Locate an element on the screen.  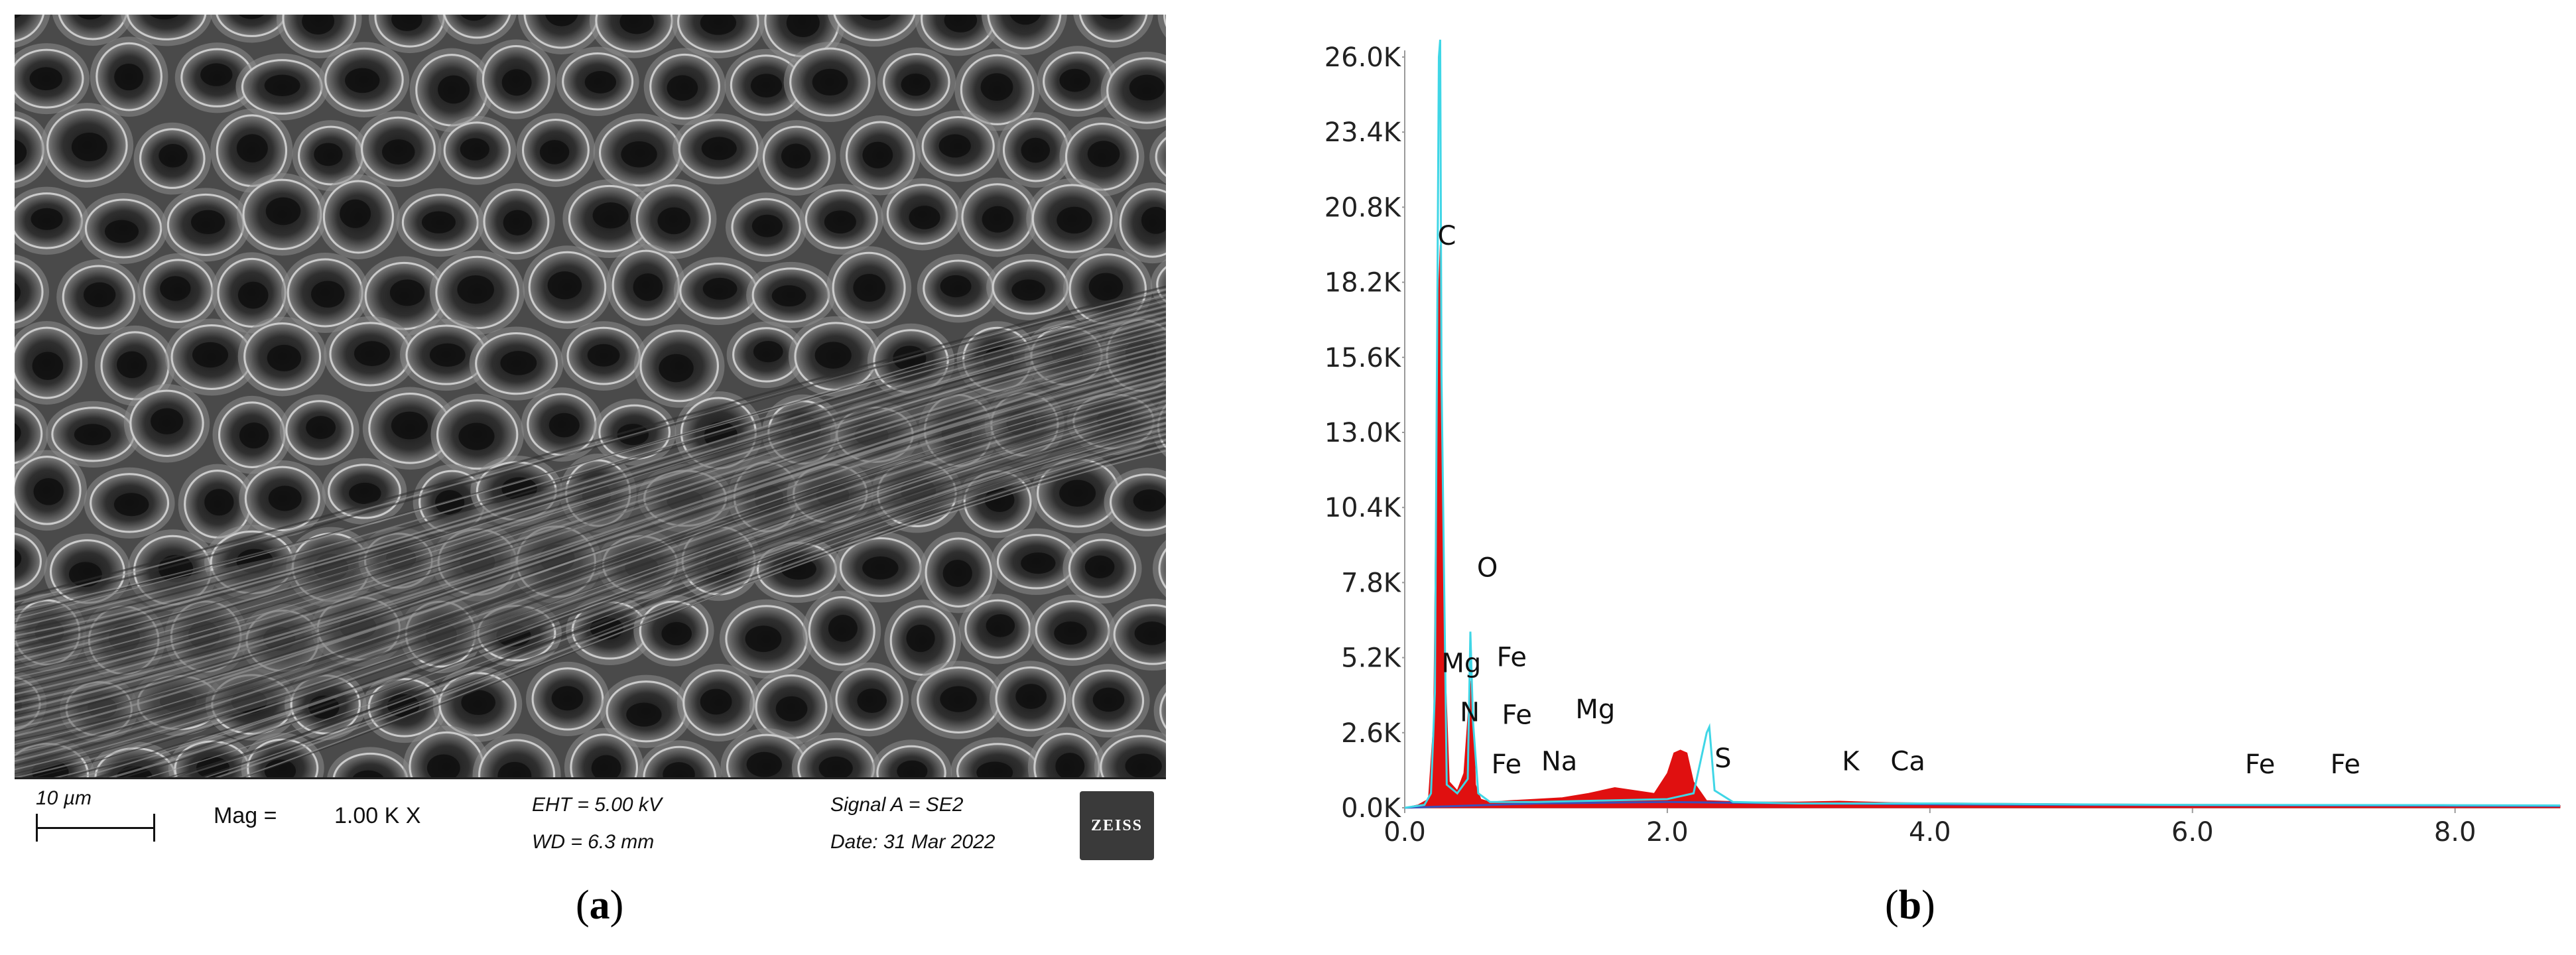
zeiss-logo: ZEISS is located at coordinates (1117, 825).